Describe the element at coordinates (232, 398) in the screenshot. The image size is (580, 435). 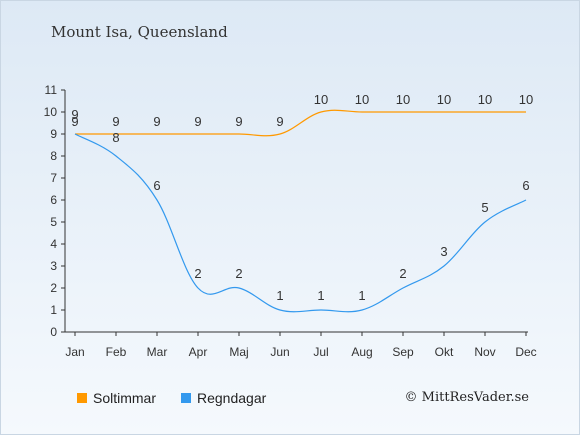
I see `legend-label-regndagar: Regndagar` at that location.